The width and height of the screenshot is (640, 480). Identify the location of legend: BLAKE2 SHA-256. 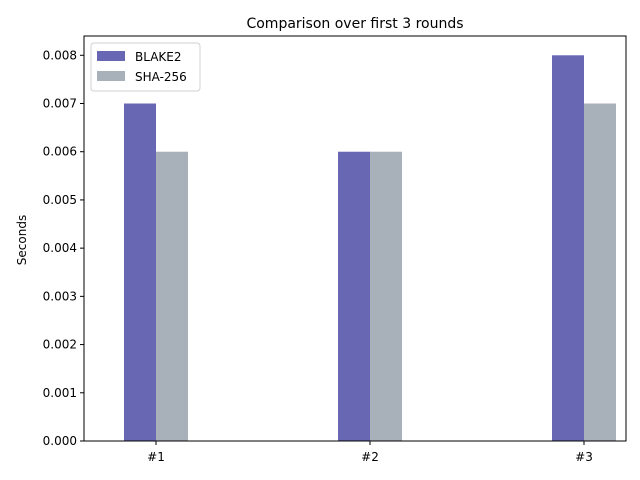
(145, 67).